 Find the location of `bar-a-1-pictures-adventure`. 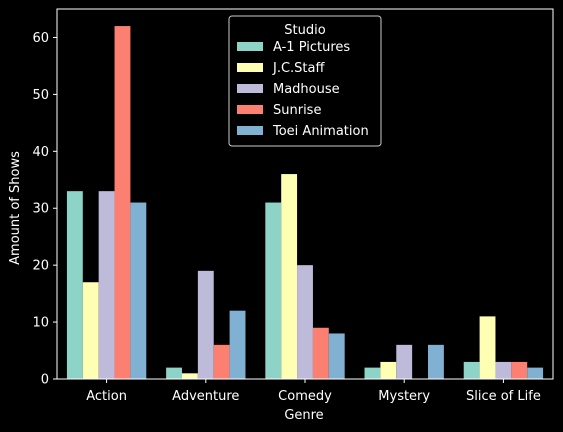

bar-a-1-pictures-adventure is located at coordinates (174, 373).